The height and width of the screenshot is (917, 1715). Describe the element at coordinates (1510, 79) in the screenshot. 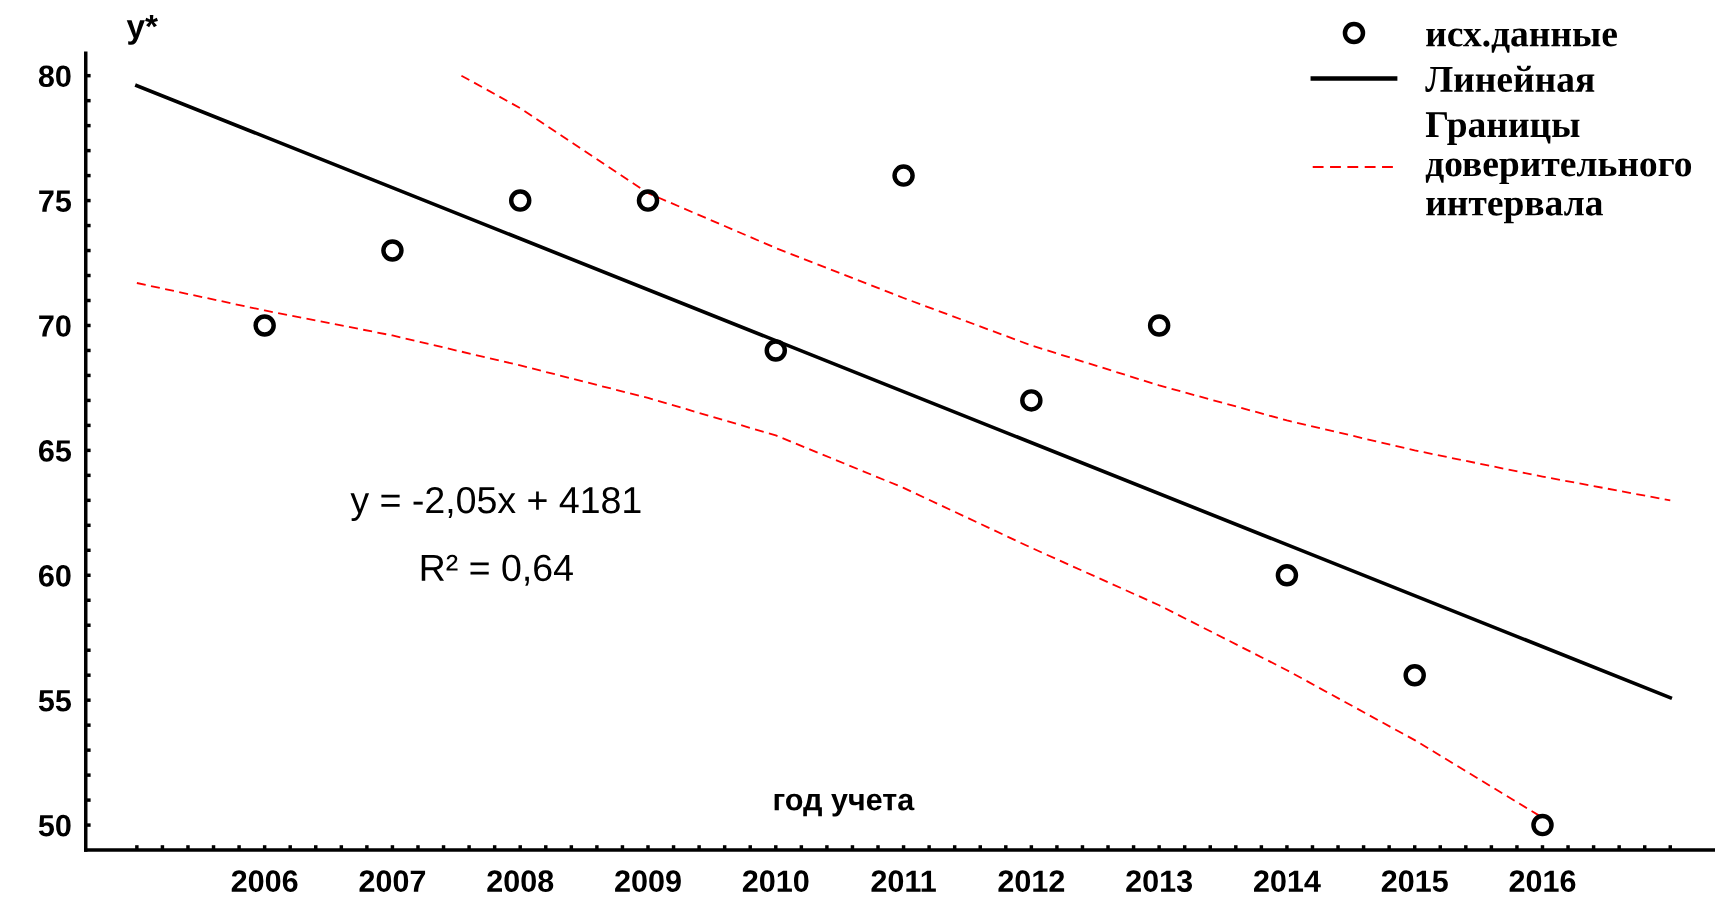

I see `legend-label: Линейная` at that location.